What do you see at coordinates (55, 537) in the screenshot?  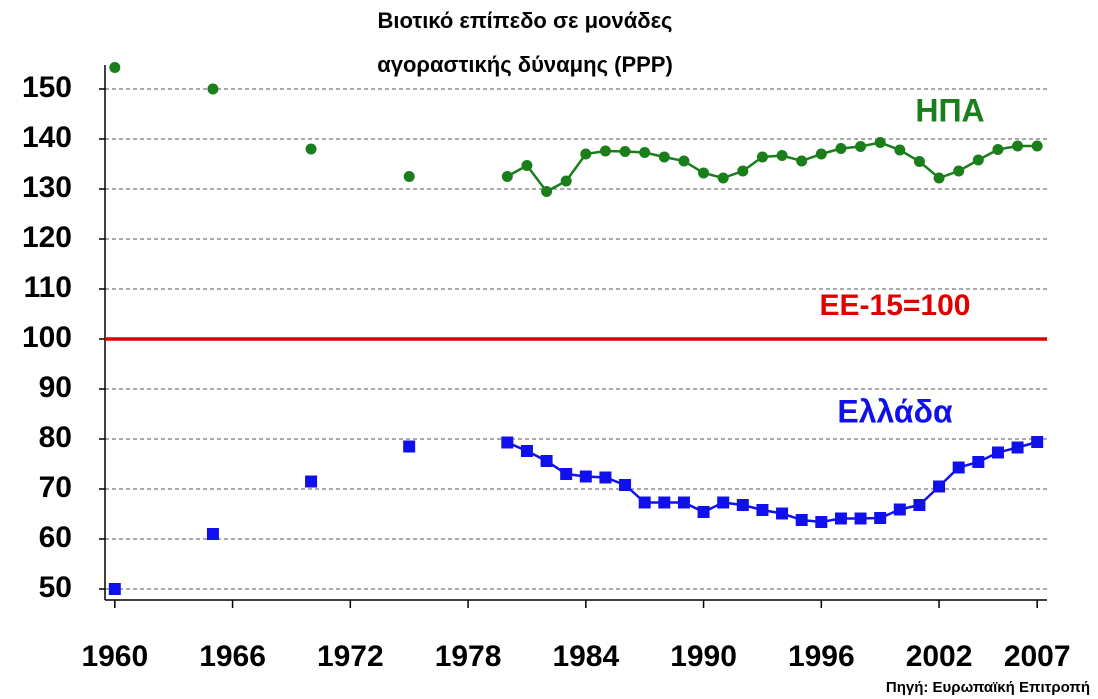 I see `y-tick-label: 60` at bounding box center [55, 537].